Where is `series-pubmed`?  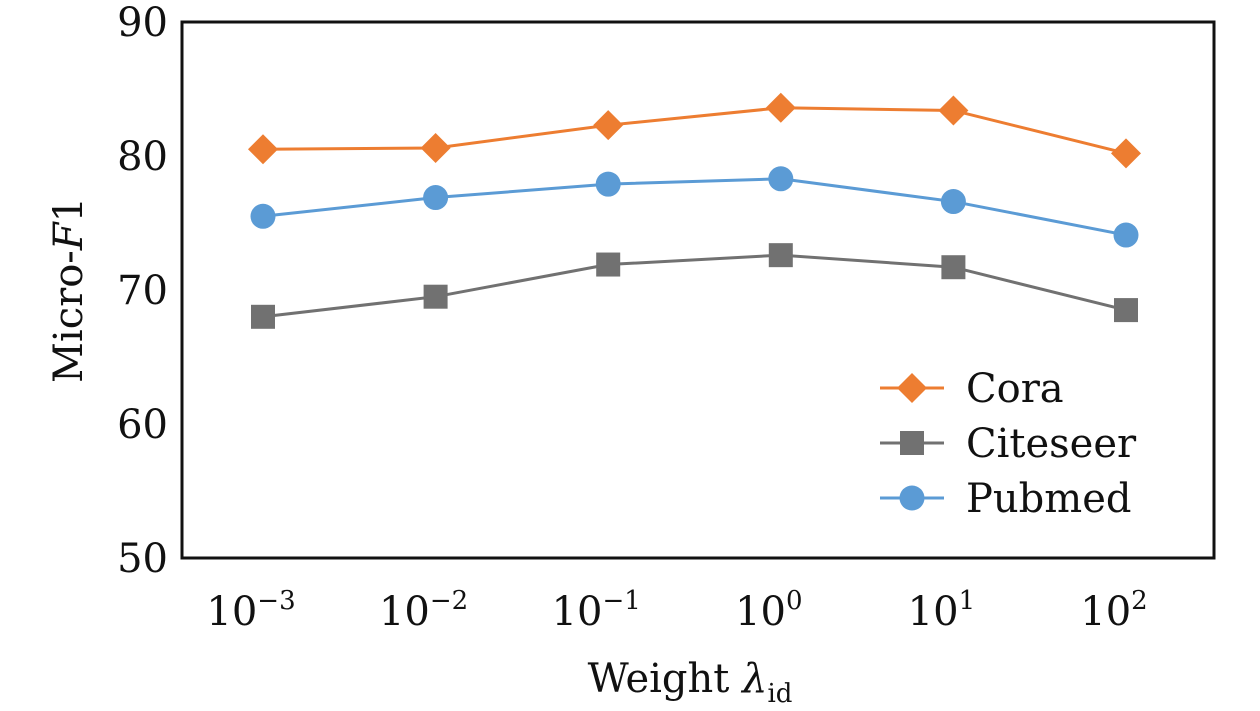
series-pubmed is located at coordinates (694, 207).